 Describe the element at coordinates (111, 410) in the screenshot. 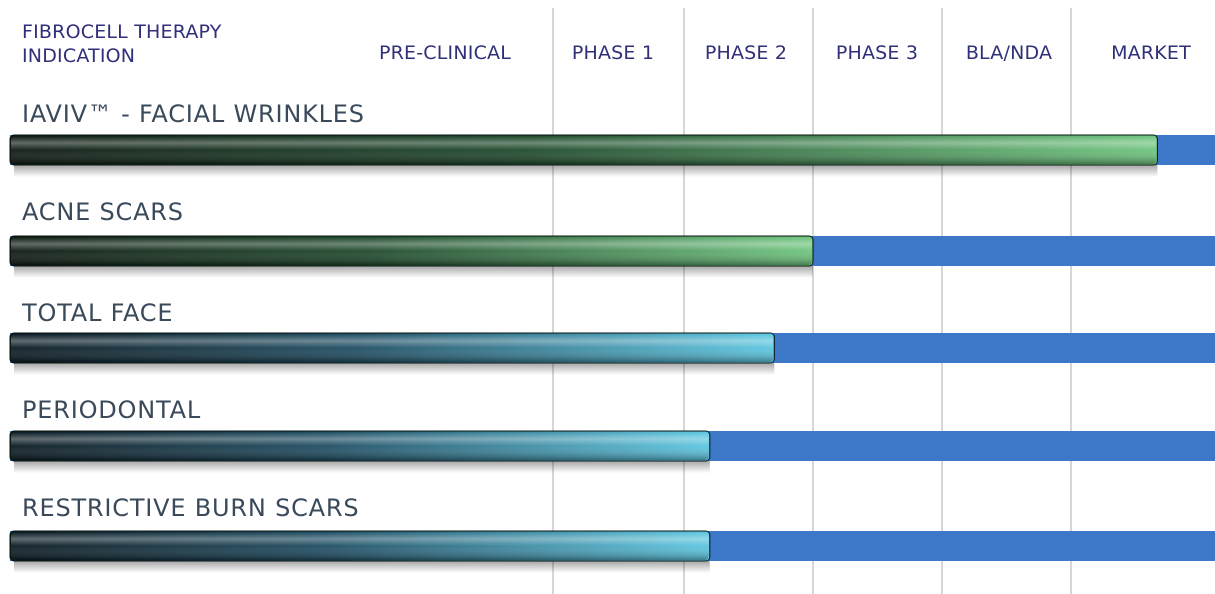

I see `indication-label-3: PERIODONTAL` at that location.